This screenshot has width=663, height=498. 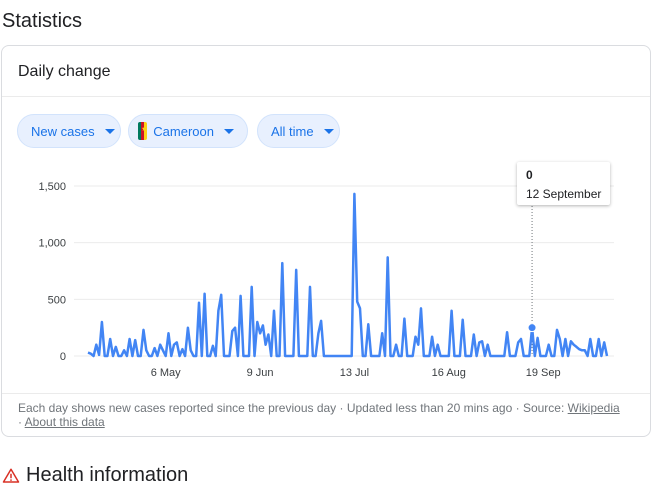 I want to click on source-prefix: · Source:, so click(x=540, y=408).